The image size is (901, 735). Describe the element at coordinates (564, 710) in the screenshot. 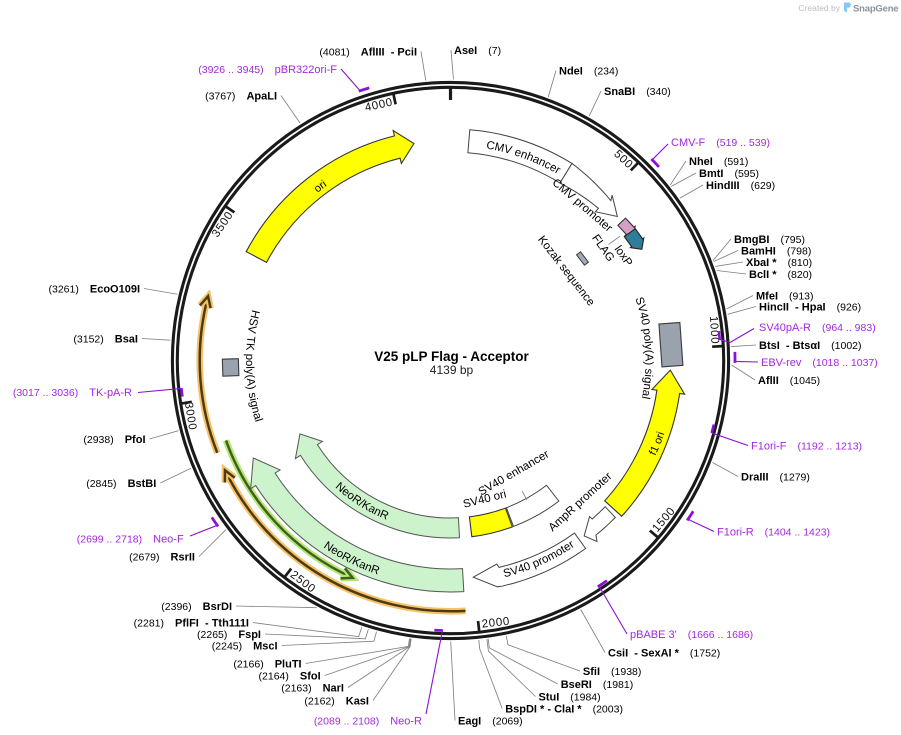

I see `svg-text:BspDI * - ClaI *(2003): BspDI * - ClaI * (2003)` at that location.